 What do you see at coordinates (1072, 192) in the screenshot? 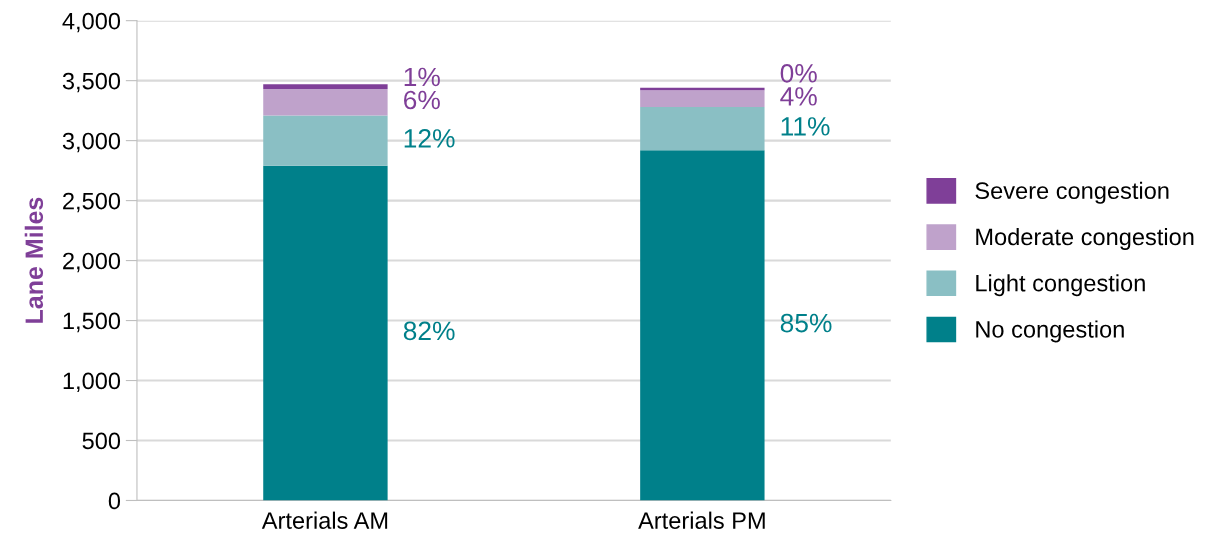
I see `legend-label: Severe congestion` at bounding box center [1072, 192].